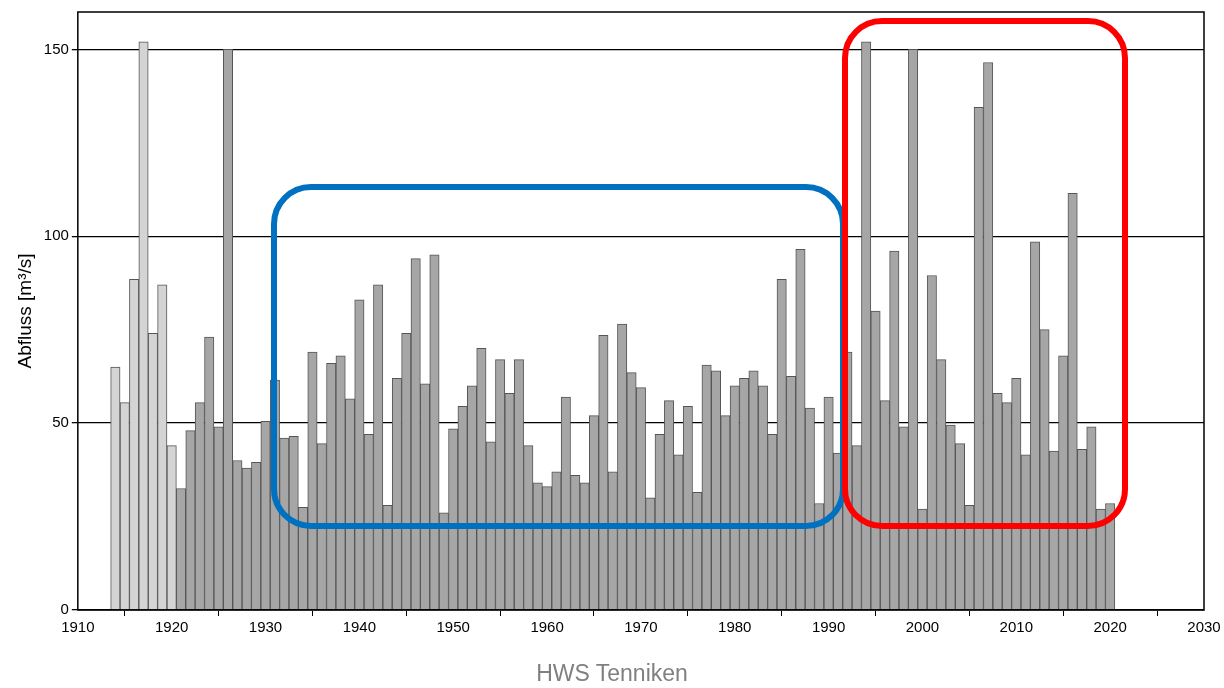  I want to click on text: HWS Tenniken, so click(612, 673).